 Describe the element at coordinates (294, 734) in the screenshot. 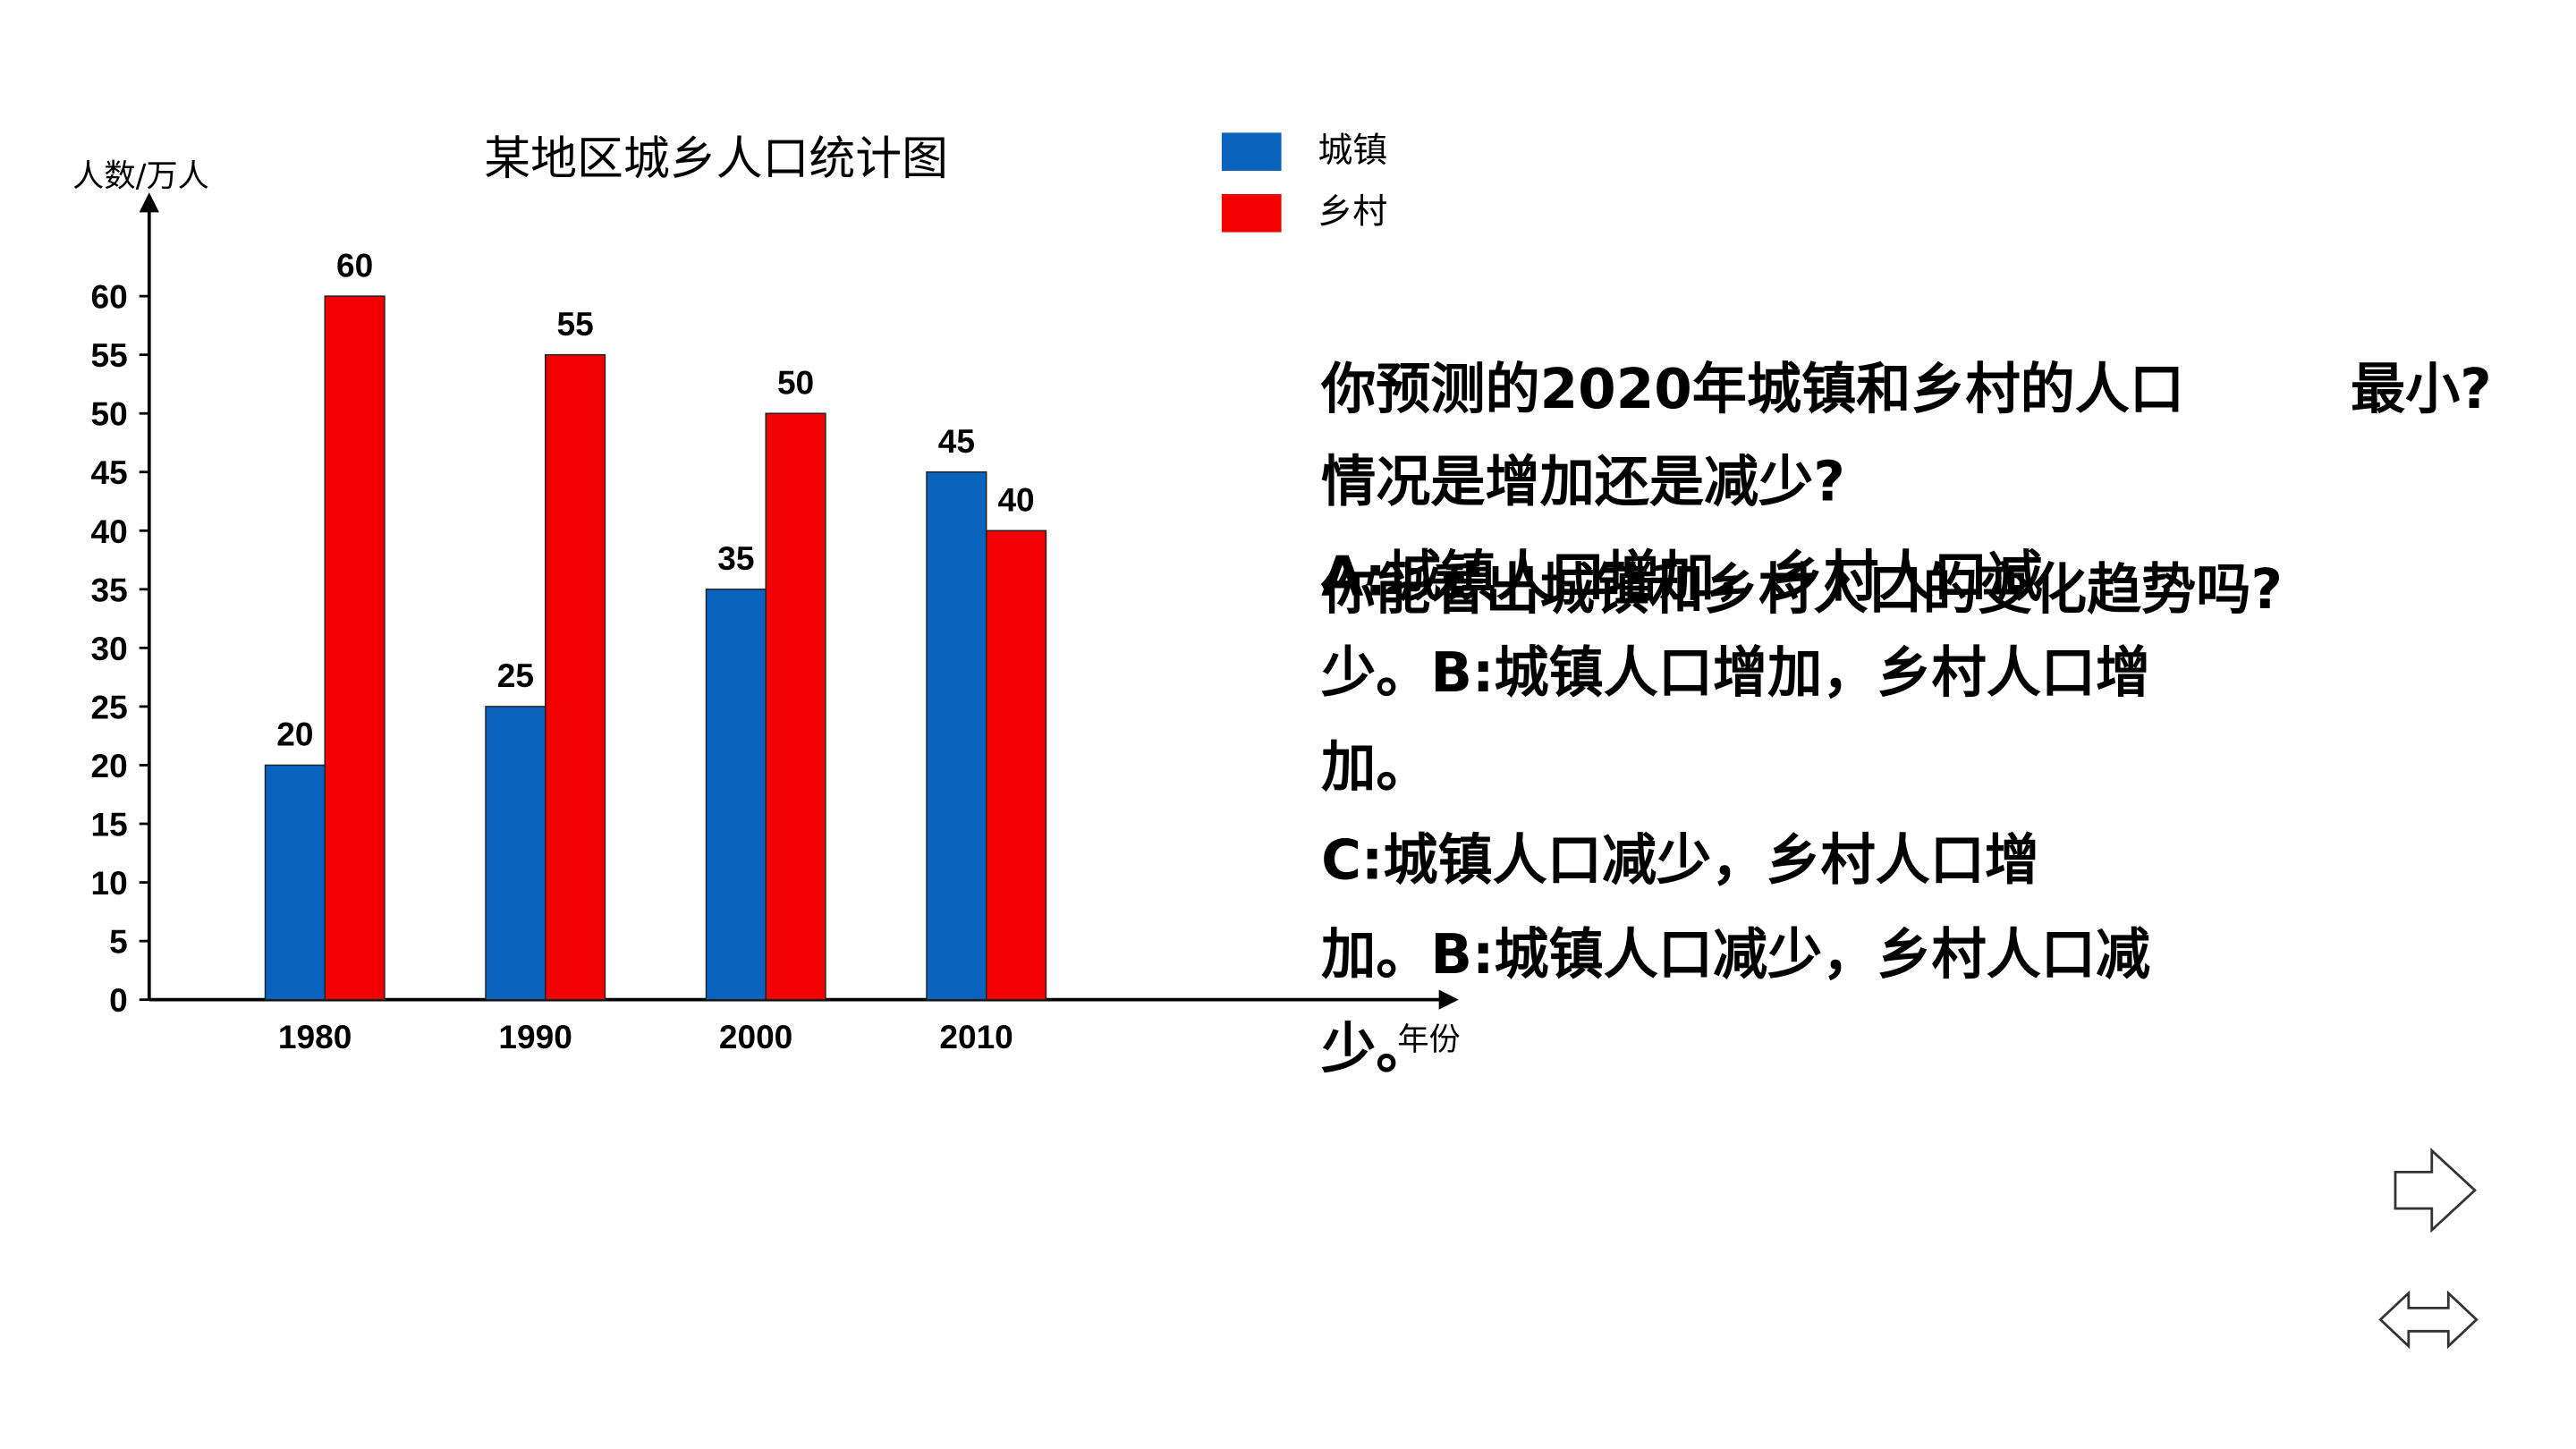

I see `data-label: 20` at that location.